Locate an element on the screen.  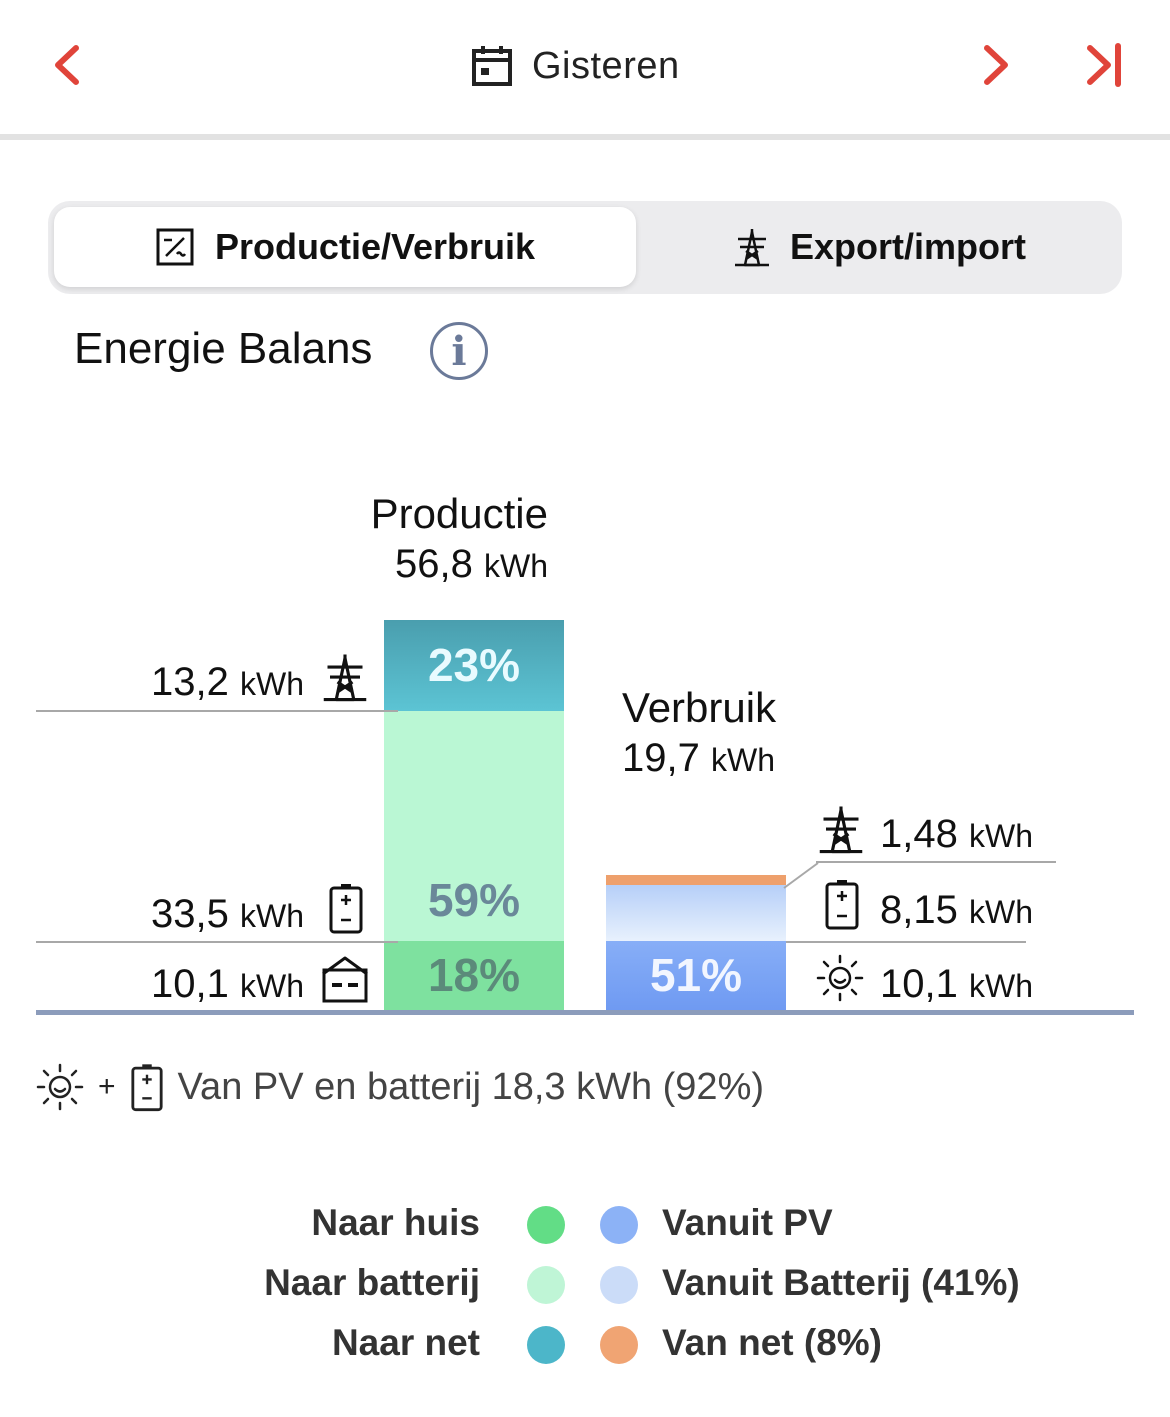
go-to-today-button is located at coordinates (1103, 65).